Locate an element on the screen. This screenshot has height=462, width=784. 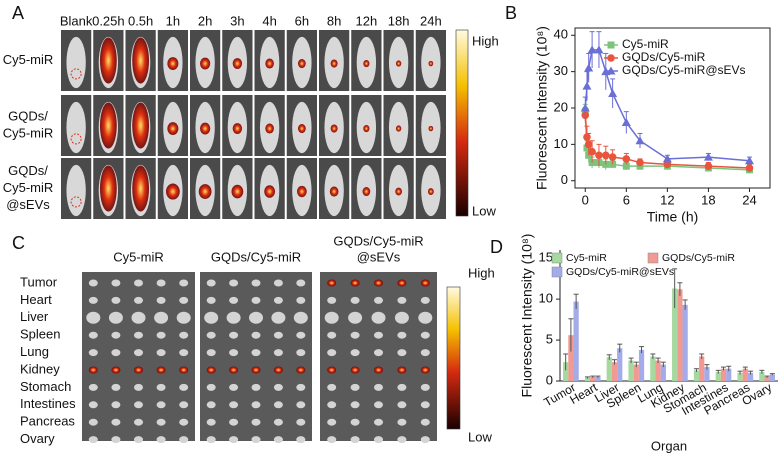
legend-label: GQDs/Cy5-miR@sEVs is located at coordinates (684, 70).